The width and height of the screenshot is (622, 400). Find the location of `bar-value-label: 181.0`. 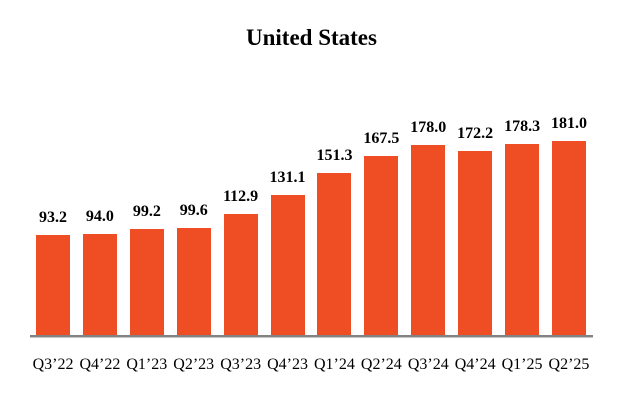

bar-value-label: 181.0 is located at coordinates (568, 124).